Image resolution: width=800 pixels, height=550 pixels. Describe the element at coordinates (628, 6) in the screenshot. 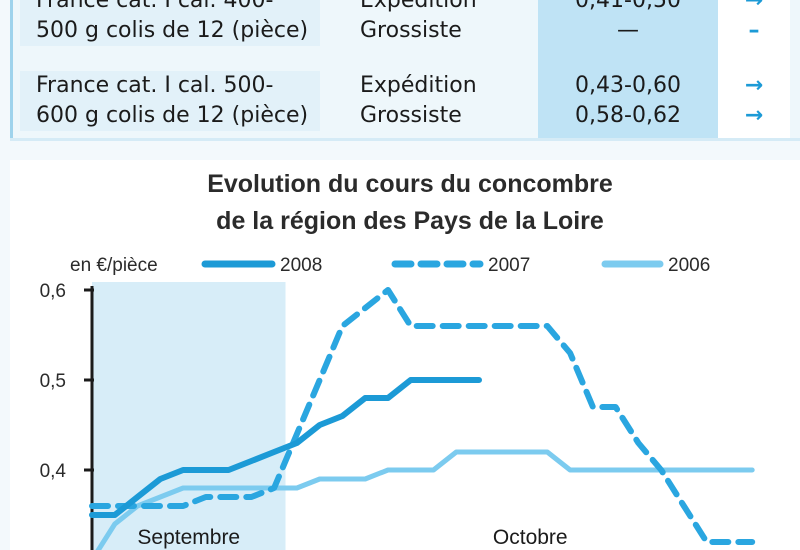

I see `price-line: 0,41-0,50` at that location.